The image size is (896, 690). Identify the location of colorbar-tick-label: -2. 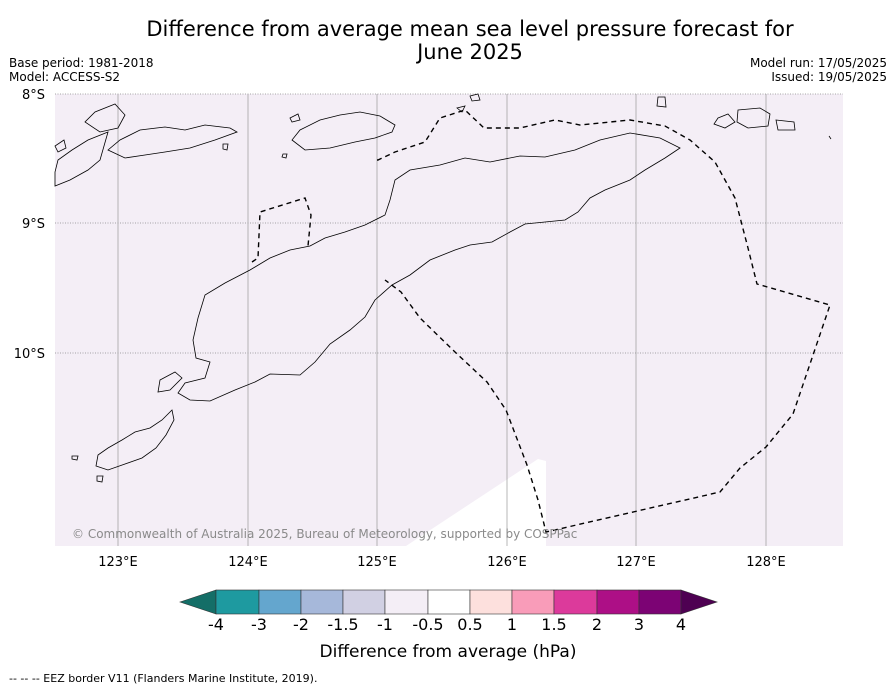
(301, 624).